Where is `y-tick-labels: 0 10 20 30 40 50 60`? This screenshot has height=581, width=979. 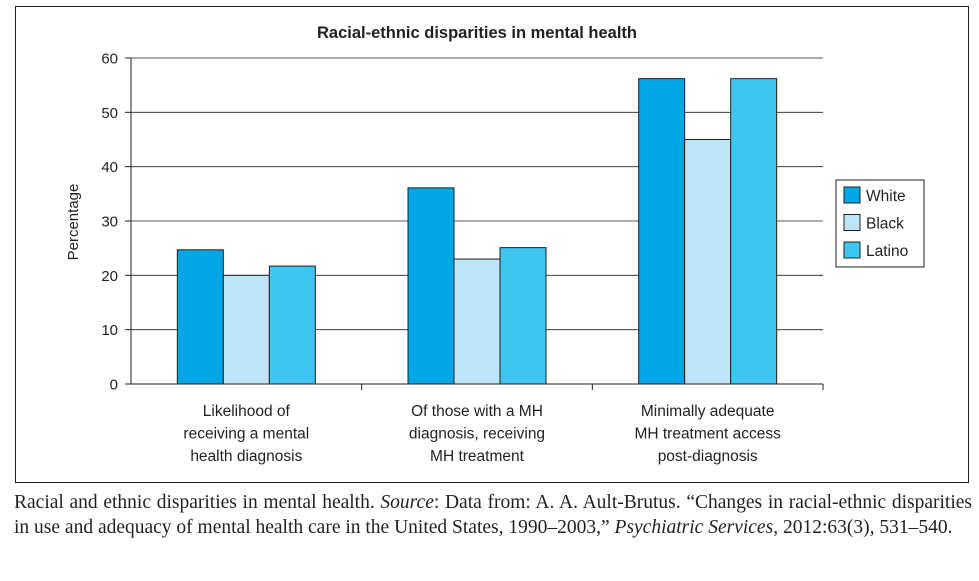 y-tick-labels: 0 10 20 30 40 50 60 is located at coordinates (109, 222).